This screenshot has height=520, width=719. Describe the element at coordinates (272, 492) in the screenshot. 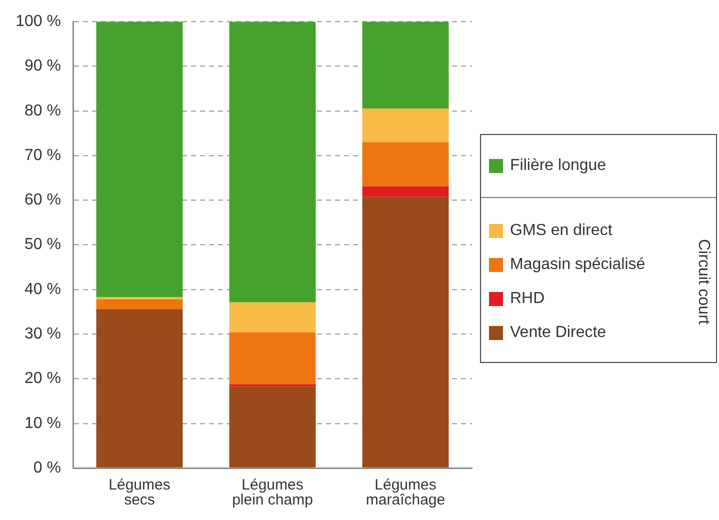

I see `x-tick-label: Légumes plein champ` at that location.